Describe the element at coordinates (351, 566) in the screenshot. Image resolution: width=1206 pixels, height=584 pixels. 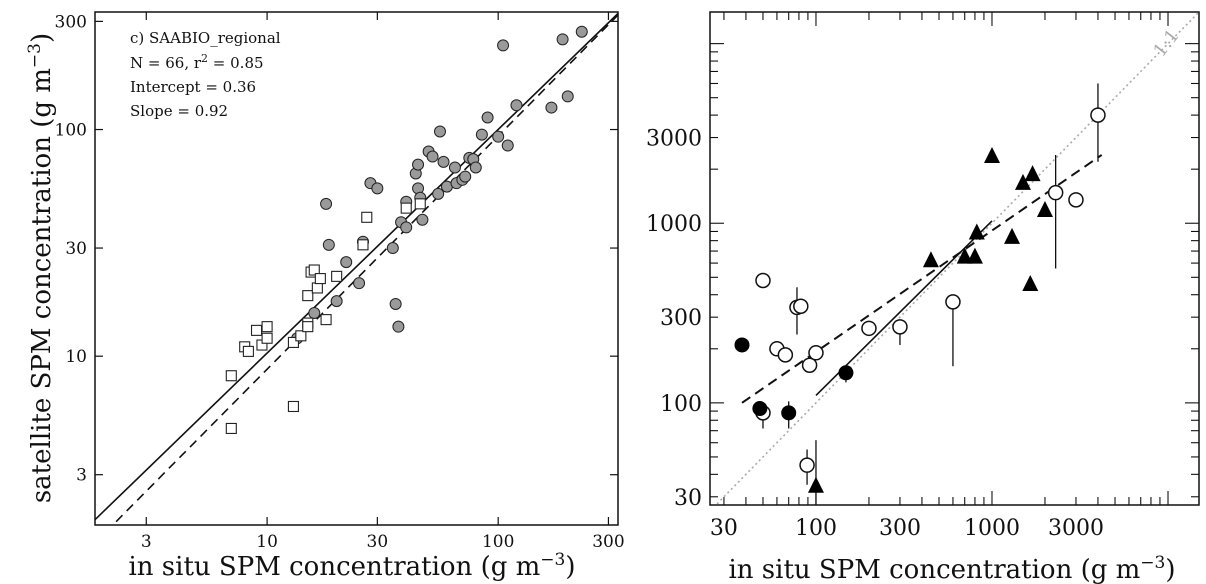
I see `left-x-axis-label: in situ SPM concentration (g m−3)` at that location.